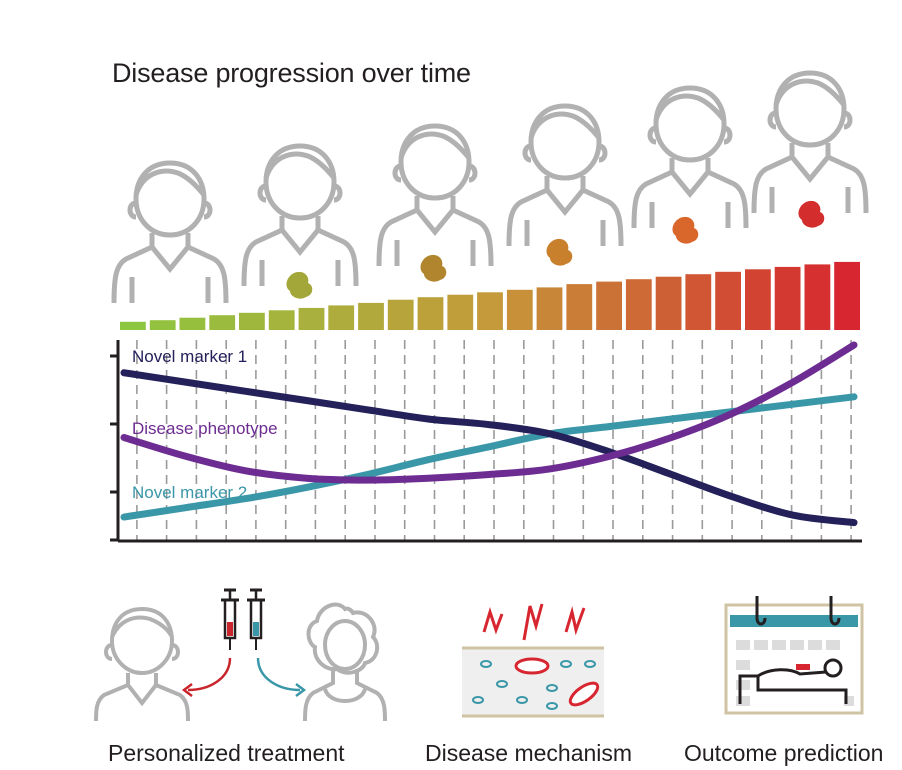 The height and width of the screenshot is (770, 902). I want to click on y-ticks, so click(114, 448).